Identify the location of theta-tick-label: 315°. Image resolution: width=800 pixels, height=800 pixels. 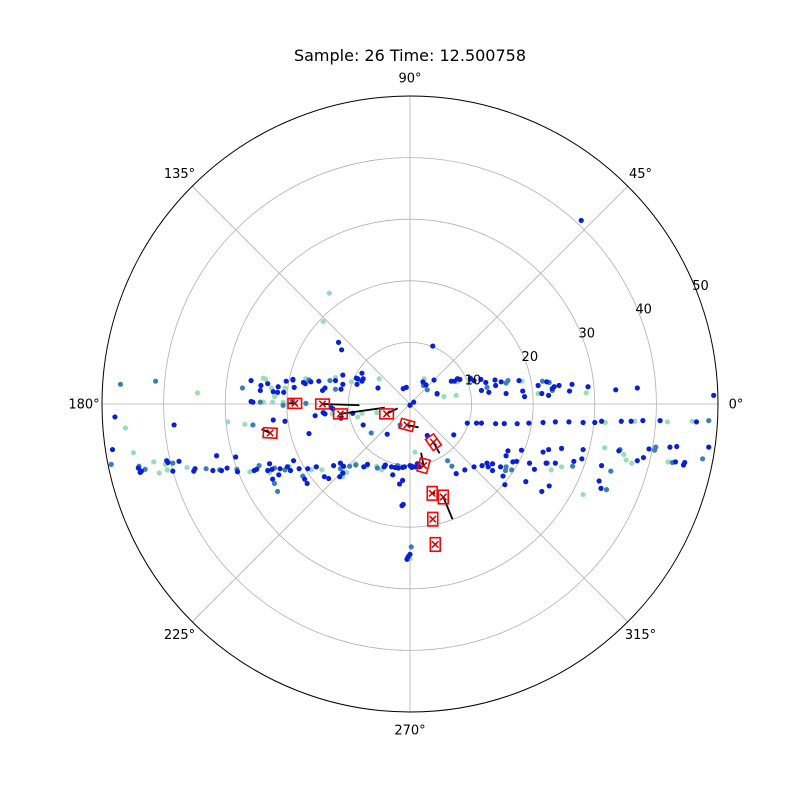
(640, 635).